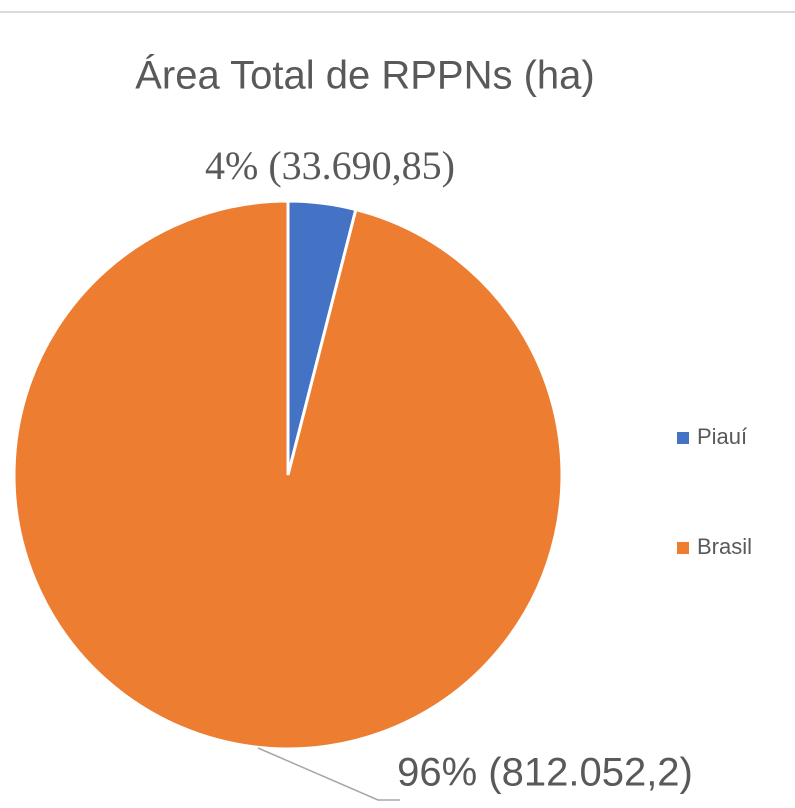 The image size is (795, 808). Describe the element at coordinates (328, 774) in the screenshot. I see `leader-line` at that location.